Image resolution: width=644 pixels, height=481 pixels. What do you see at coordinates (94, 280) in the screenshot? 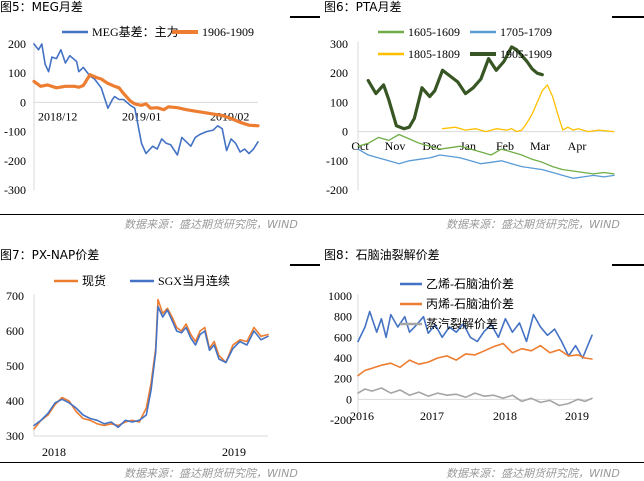
I see `legend-label: 现货` at bounding box center [94, 280].